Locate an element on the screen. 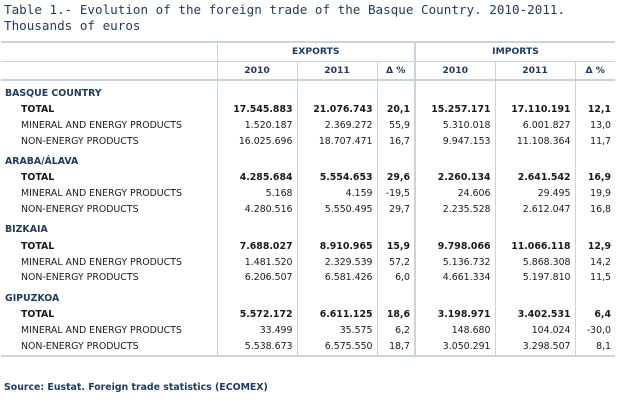 This screenshot has height=400, width=618. header-blank is located at coordinates (109, 71).